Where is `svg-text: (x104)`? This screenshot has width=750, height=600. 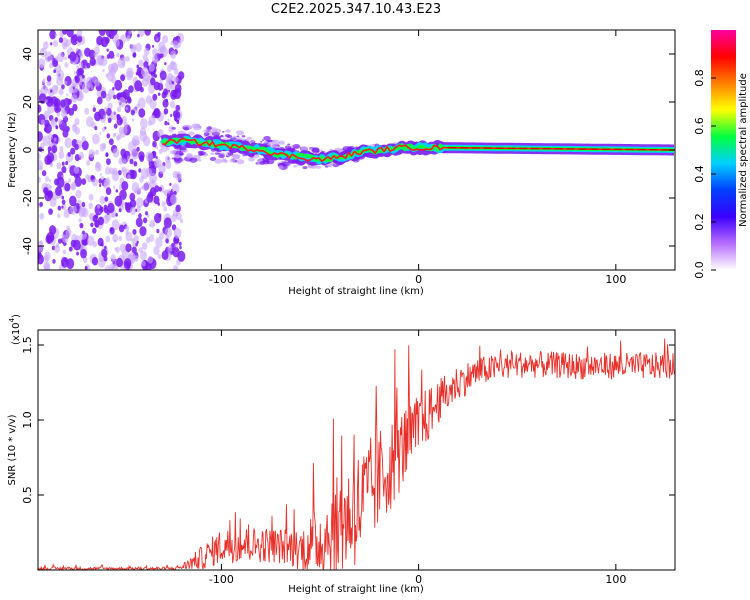
svg-text: (x104) is located at coordinates (15, 329).